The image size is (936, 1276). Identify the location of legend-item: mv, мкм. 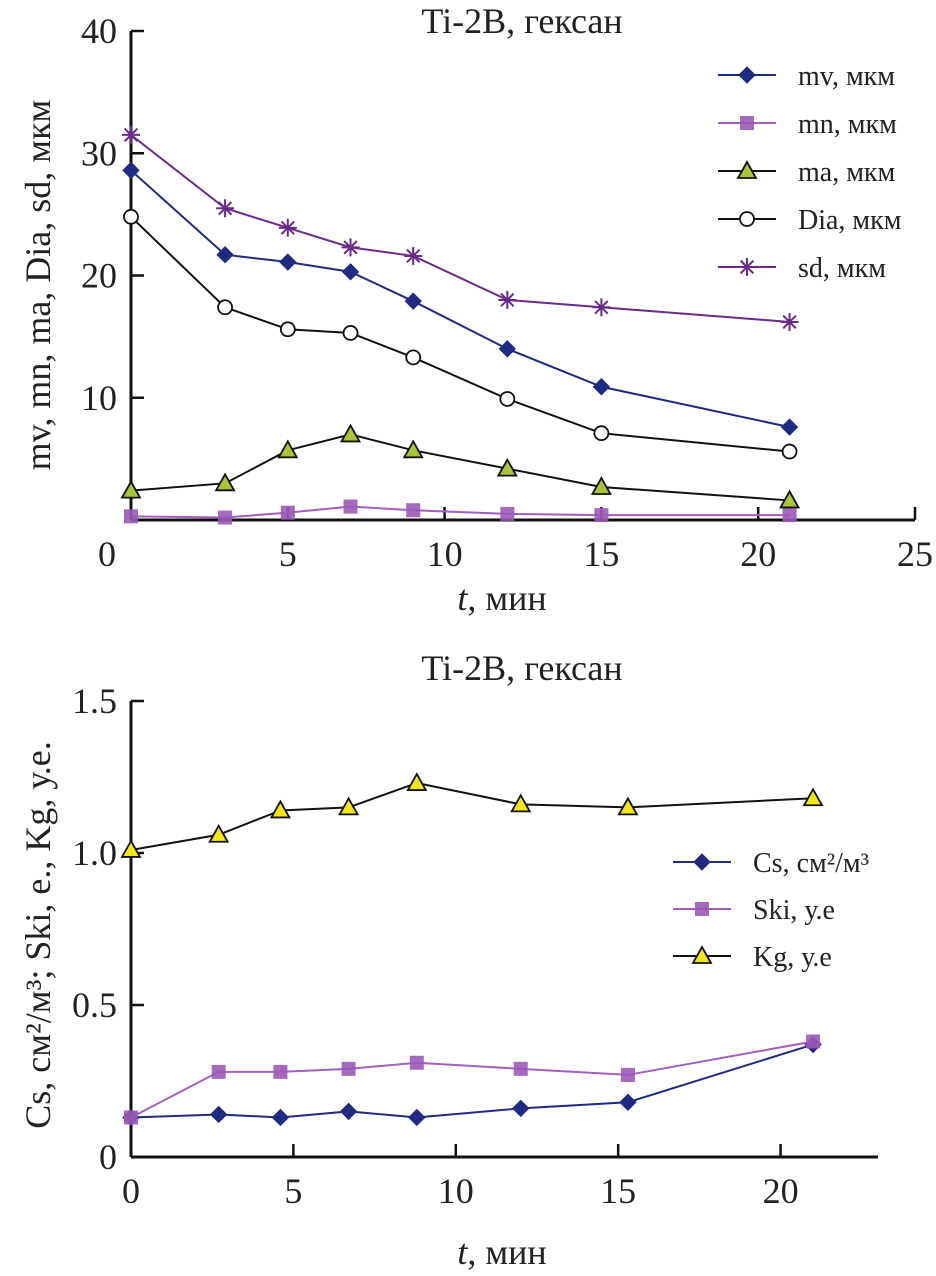
(806, 76).